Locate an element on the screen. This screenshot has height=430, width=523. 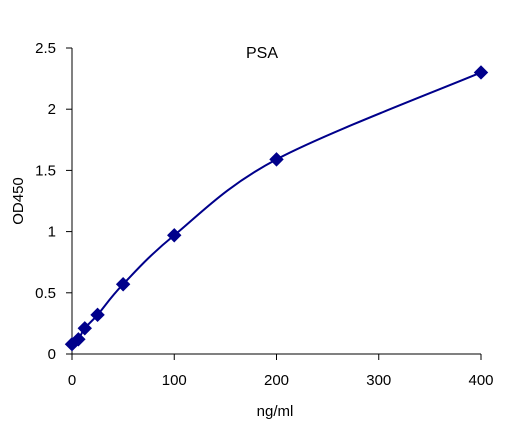
x-axis-ticks: 0 100 200 300 400 is located at coordinates (281, 371).